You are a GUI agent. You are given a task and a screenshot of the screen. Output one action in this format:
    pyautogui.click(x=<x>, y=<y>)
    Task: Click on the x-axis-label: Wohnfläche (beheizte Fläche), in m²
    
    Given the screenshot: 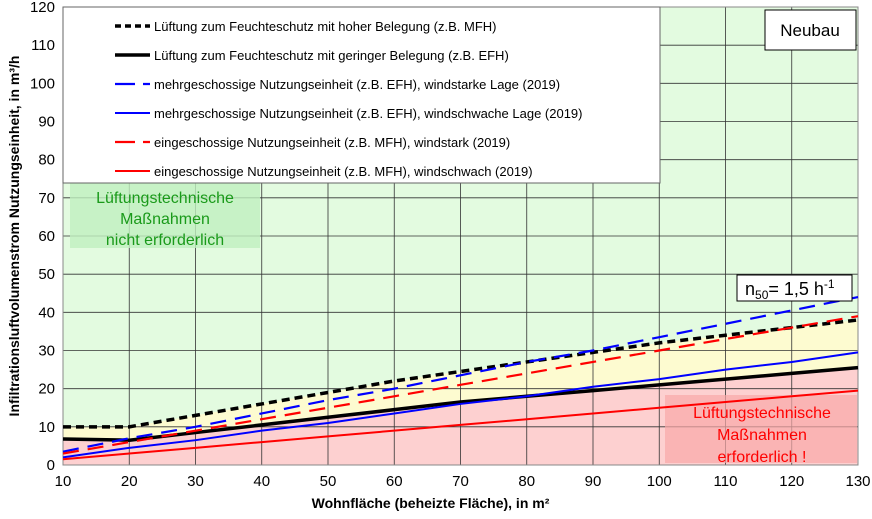 What is the action you would take?
    pyautogui.click(x=431, y=503)
    